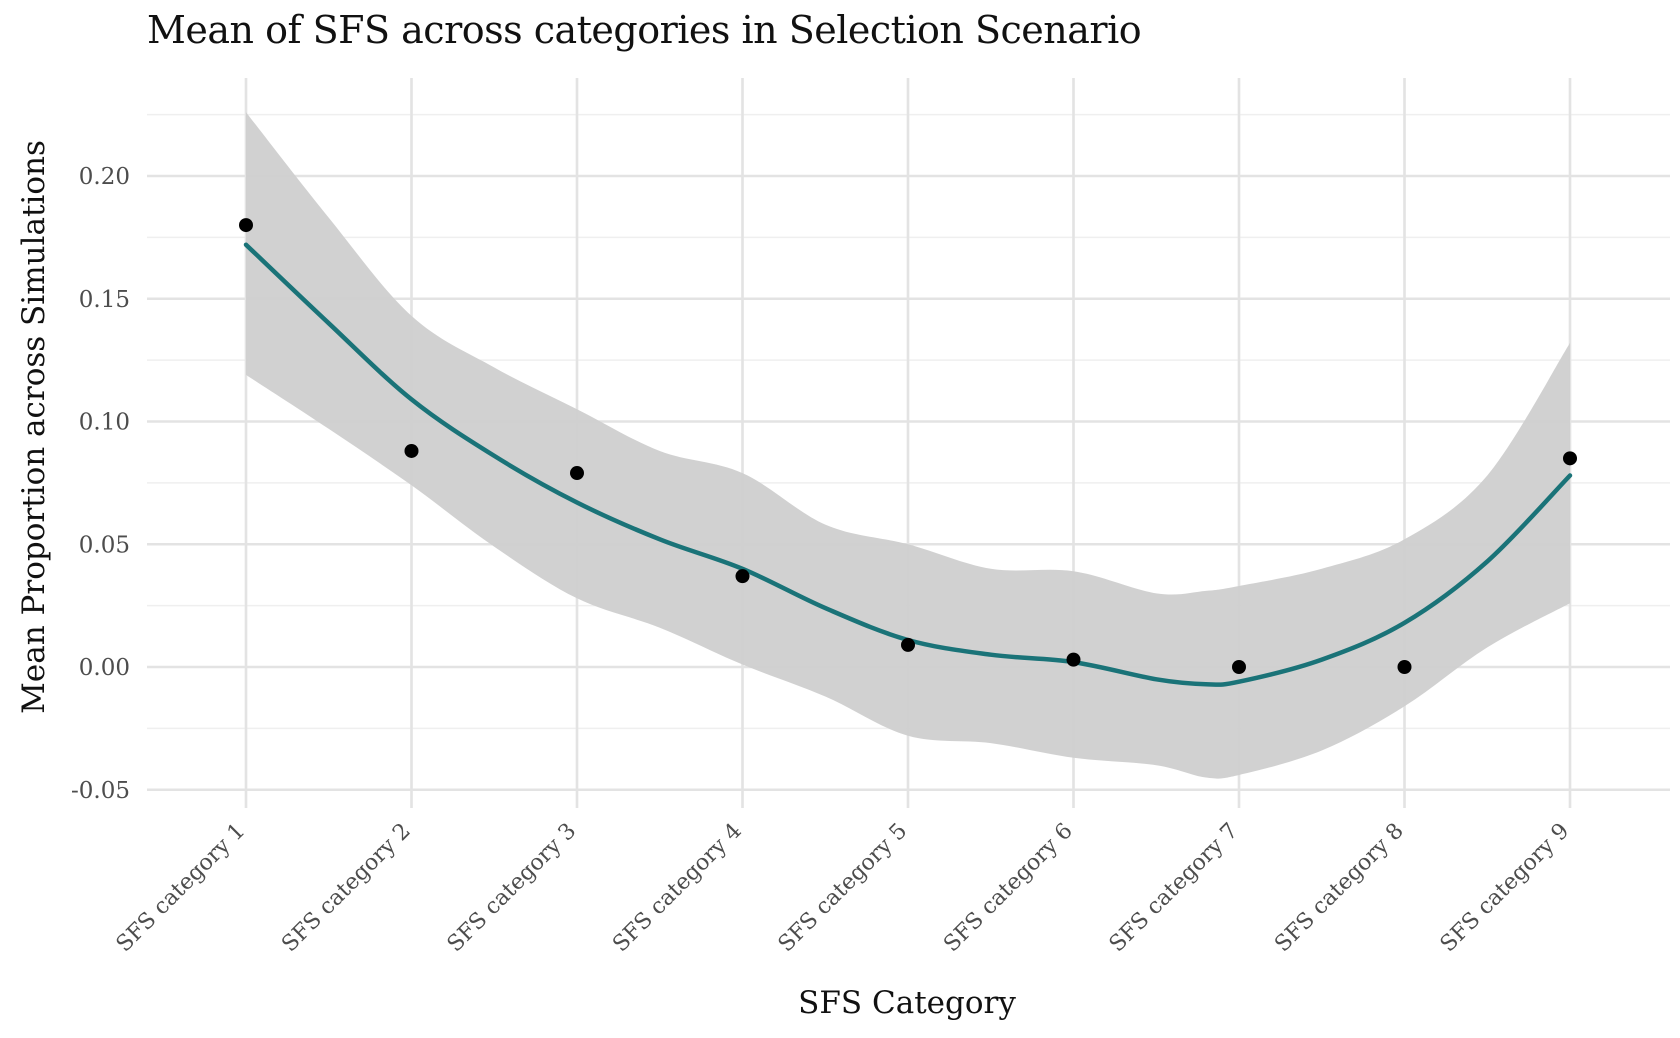 The width and height of the screenshot is (1680, 1038). I want to click on x-tick-label: SFS category 2, so click(346, 888).